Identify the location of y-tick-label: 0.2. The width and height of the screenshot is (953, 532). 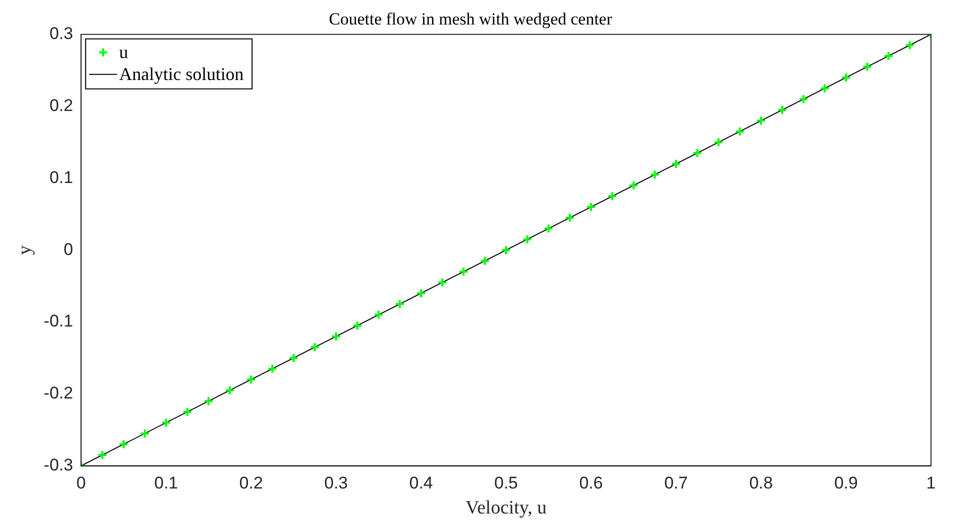
(61, 105).